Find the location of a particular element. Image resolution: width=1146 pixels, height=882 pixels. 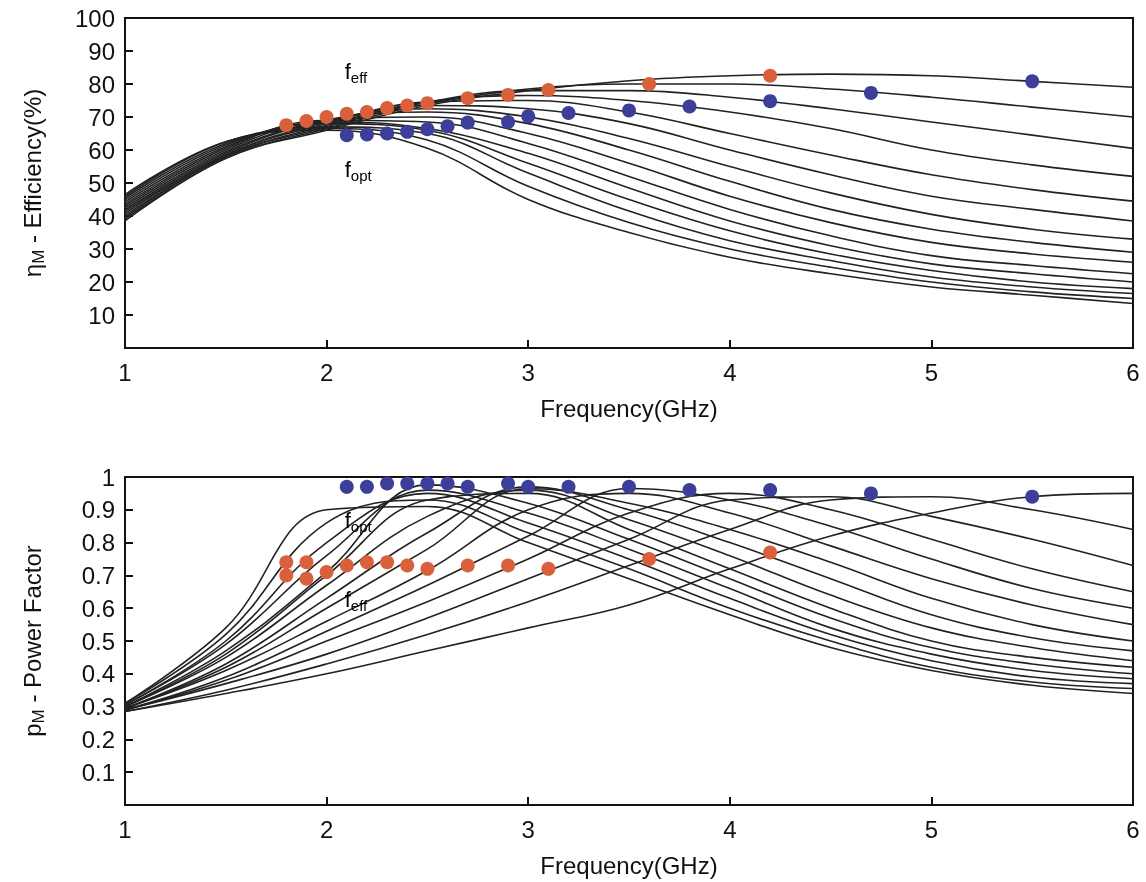

y-tick-label: 80 is located at coordinates (101, 84).